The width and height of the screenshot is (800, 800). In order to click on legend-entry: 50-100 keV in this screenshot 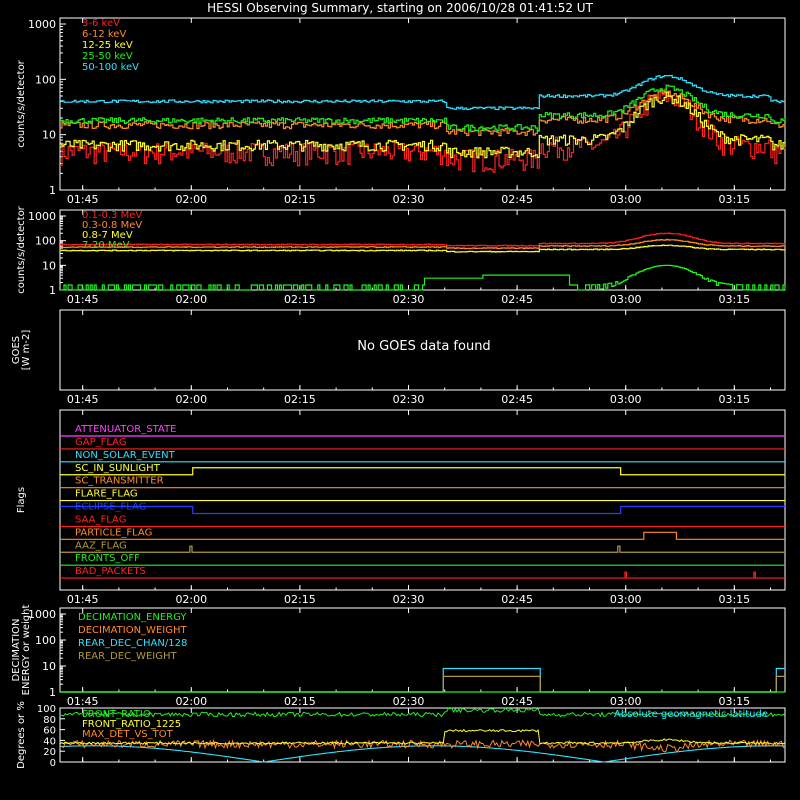, I will do `click(110, 67)`.